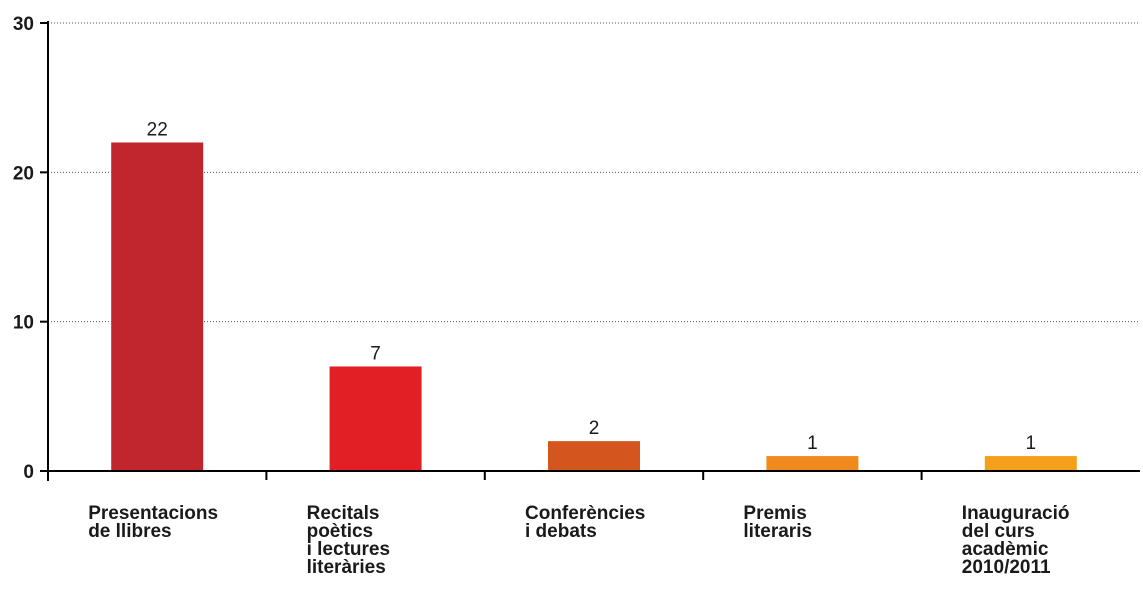  Describe the element at coordinates (23, 173) in the screenshot. I see `y-tick-label: 20` at that location.